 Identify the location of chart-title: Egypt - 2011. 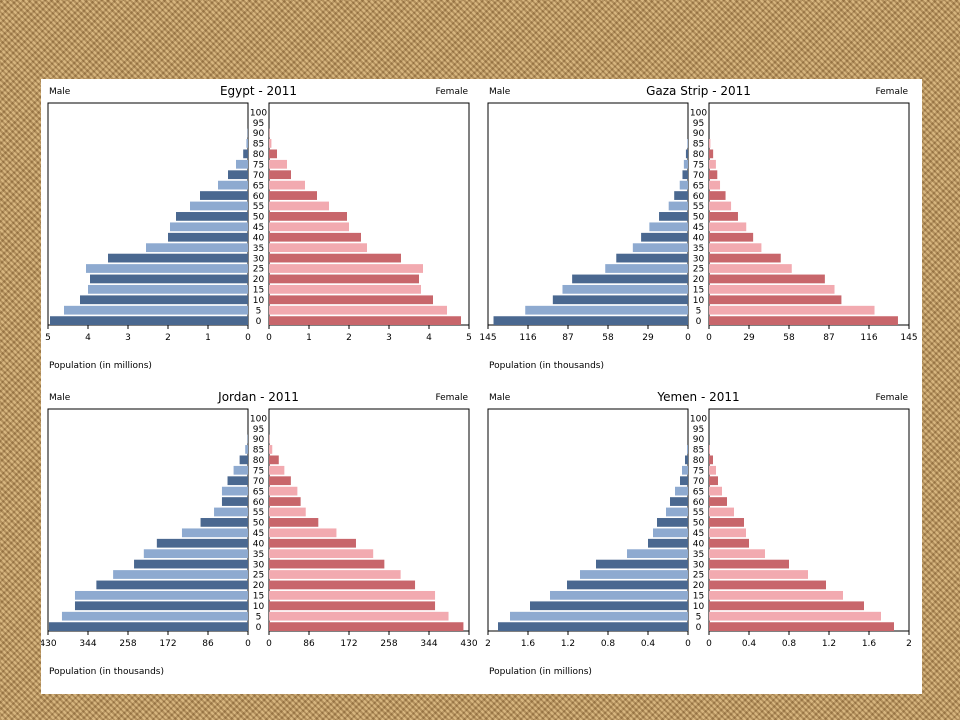
(258, 91).